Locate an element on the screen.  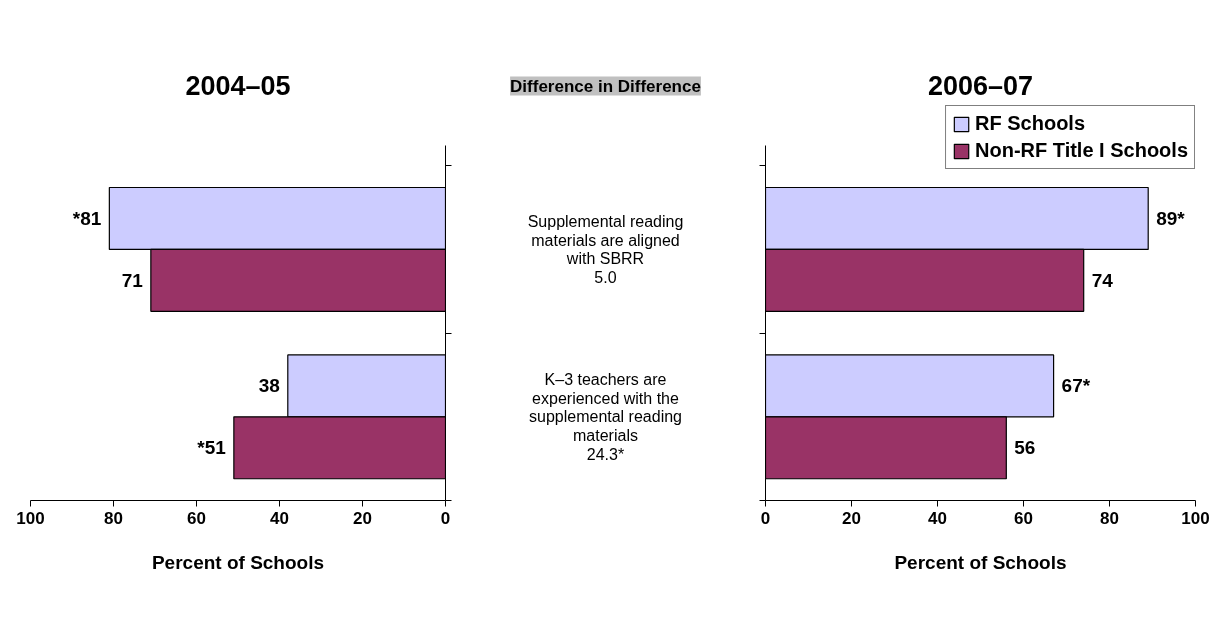
chart-title: 2006–07 is located at coordinates (980, 85).